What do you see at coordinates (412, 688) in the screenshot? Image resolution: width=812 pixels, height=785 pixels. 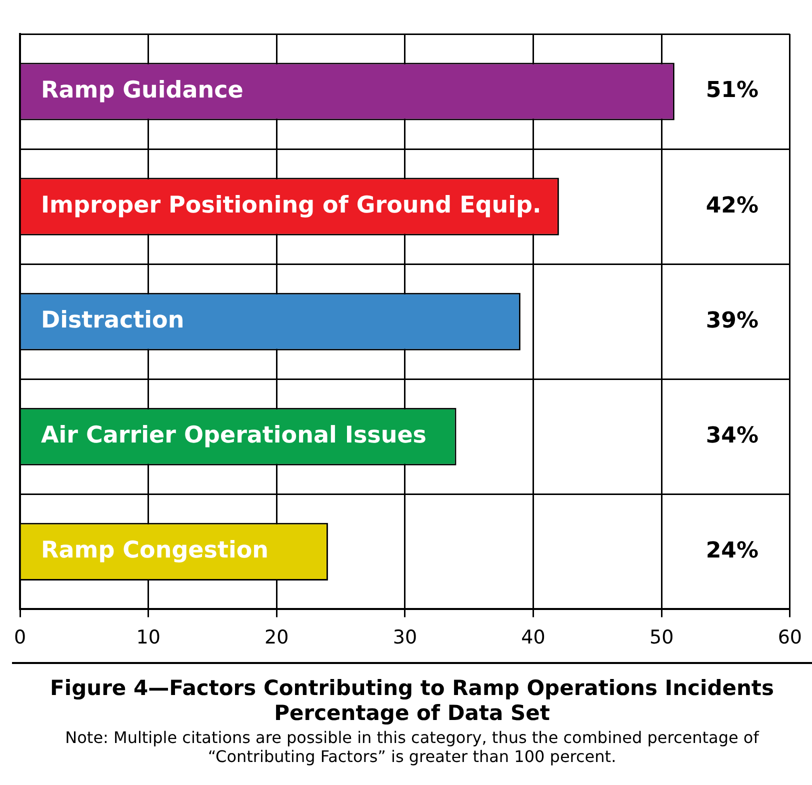 I see `text: Figure 4—Factors Contributing to Ramp Operations Incidents` at bounding box center [412, 688].